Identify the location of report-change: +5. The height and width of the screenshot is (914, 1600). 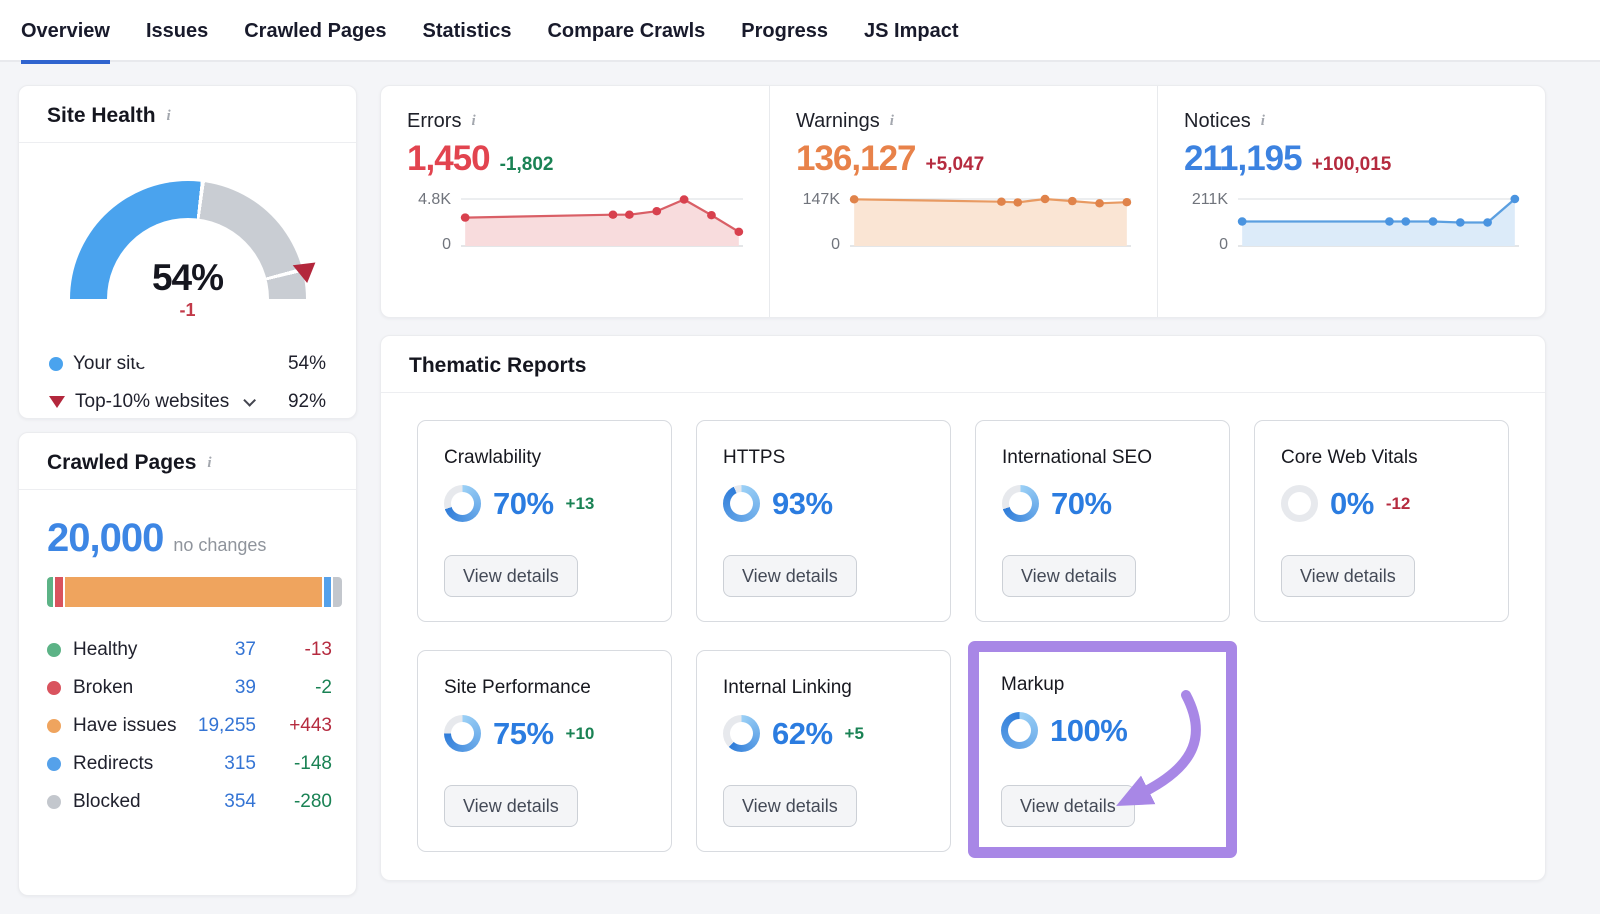
(854, 733).